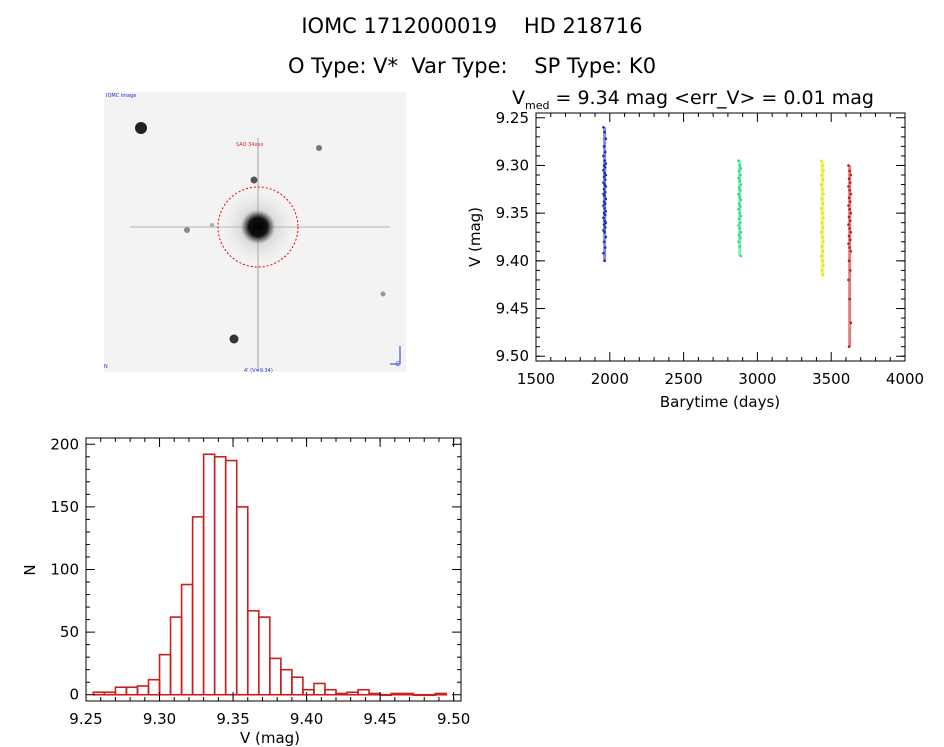 The width and height of the screenshot is (944, 747). What do you see at coordinates (232, 719) in the screenshot?
I see `histogram-xtick-label: 9.35` at bounding box center [232, 719].